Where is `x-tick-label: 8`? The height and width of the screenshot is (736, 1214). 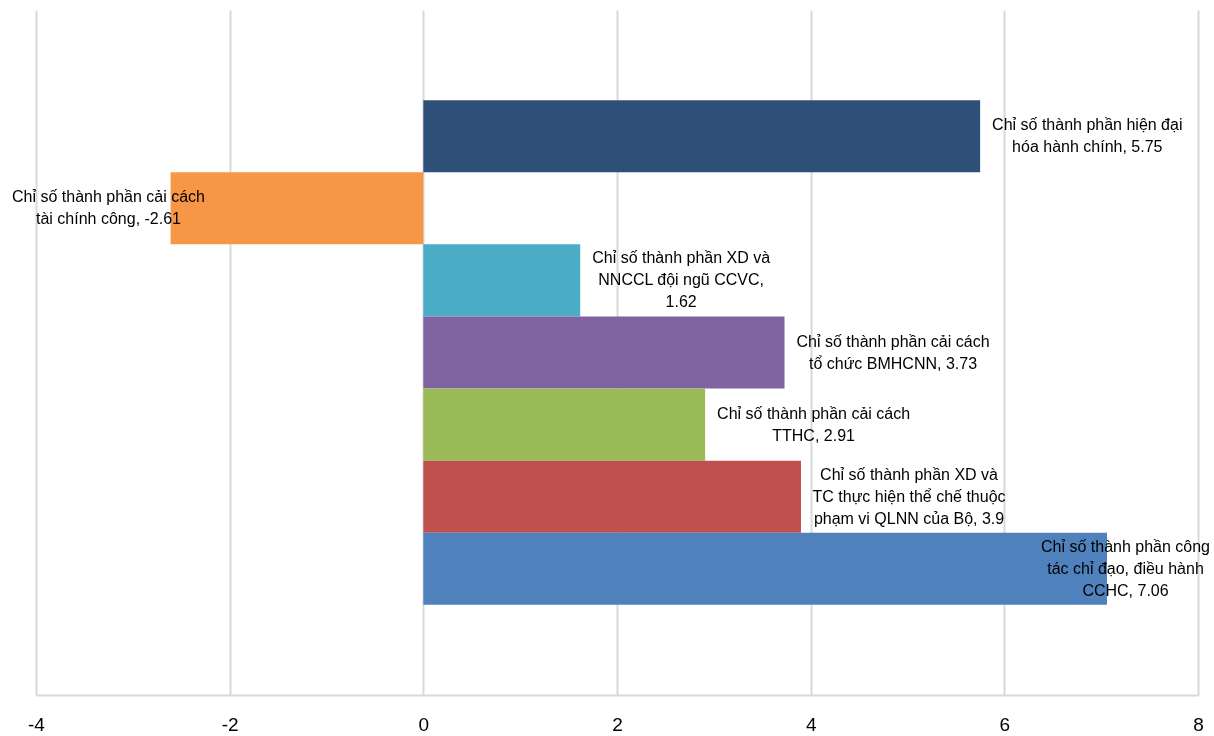 x-tick-label: 8 is located at coordinates (1198, 724).